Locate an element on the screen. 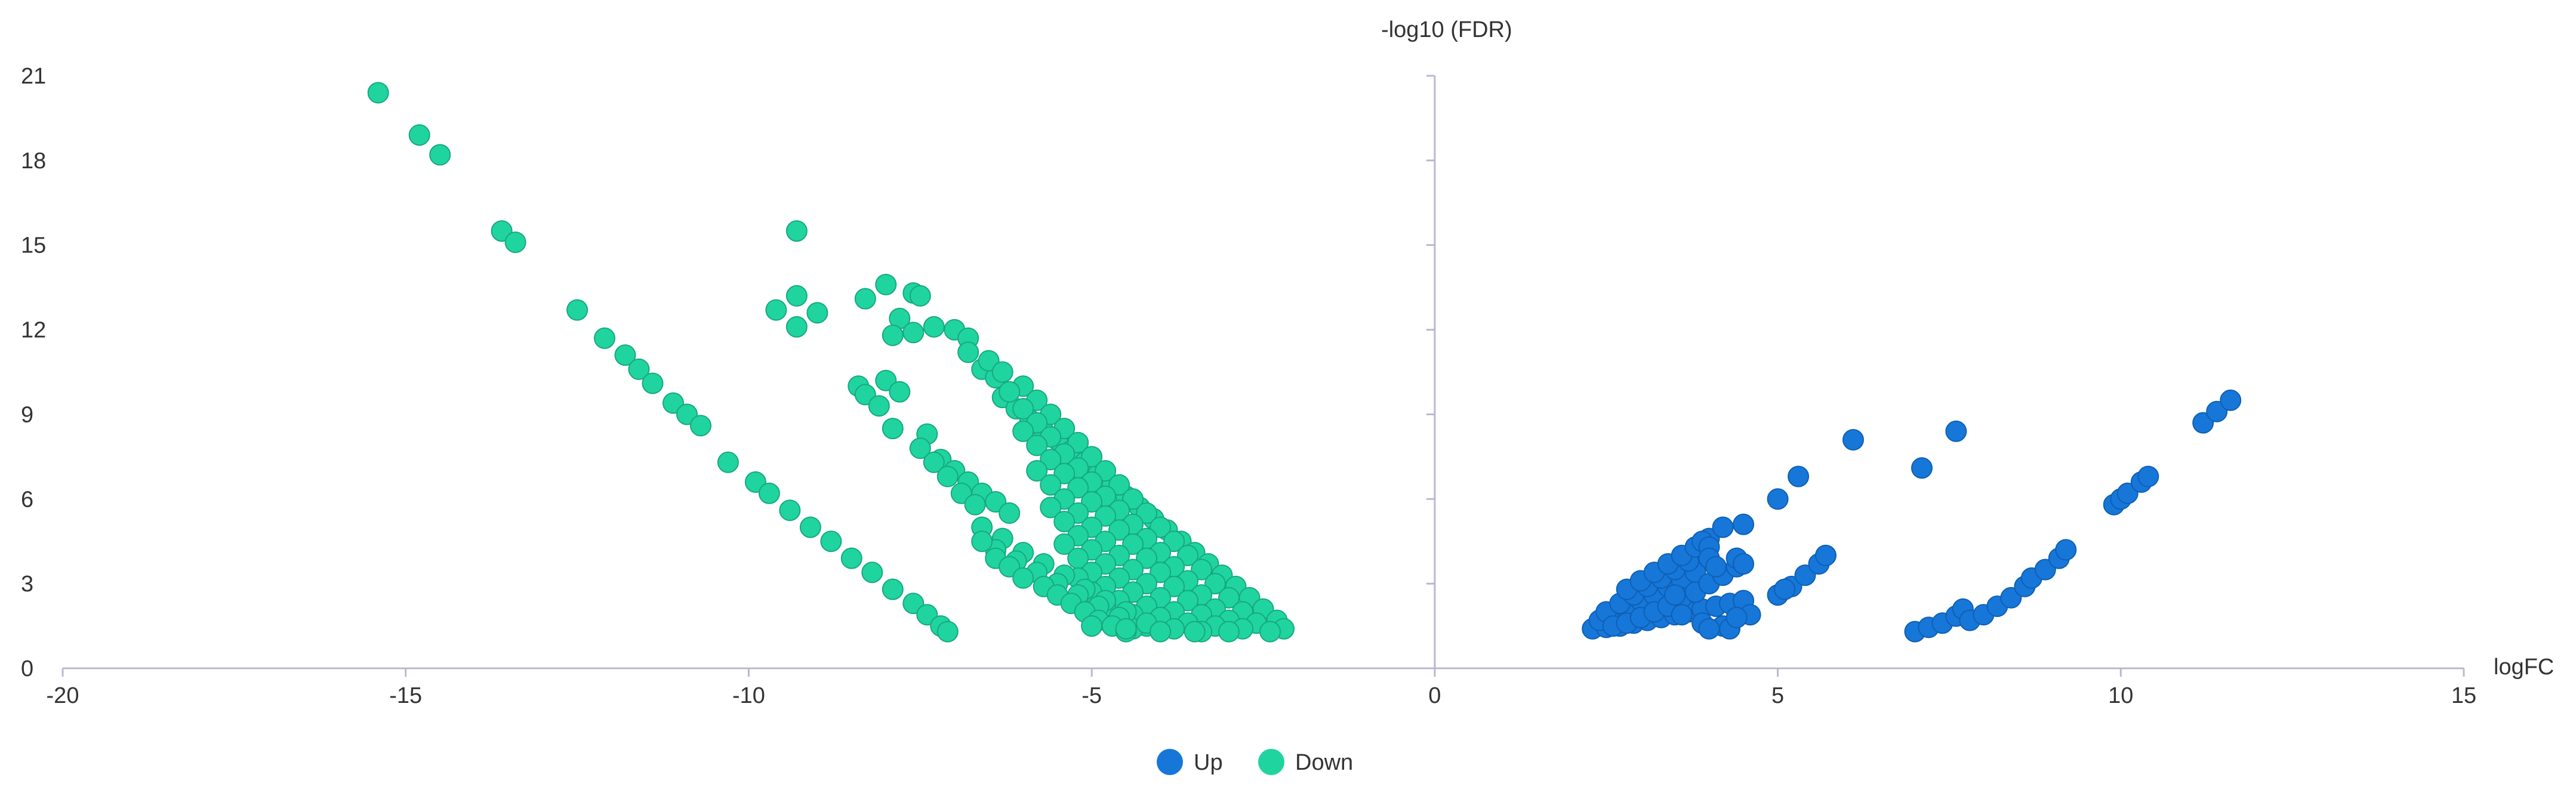  y-tick-label: 21 is located at coordinates (33, 76).